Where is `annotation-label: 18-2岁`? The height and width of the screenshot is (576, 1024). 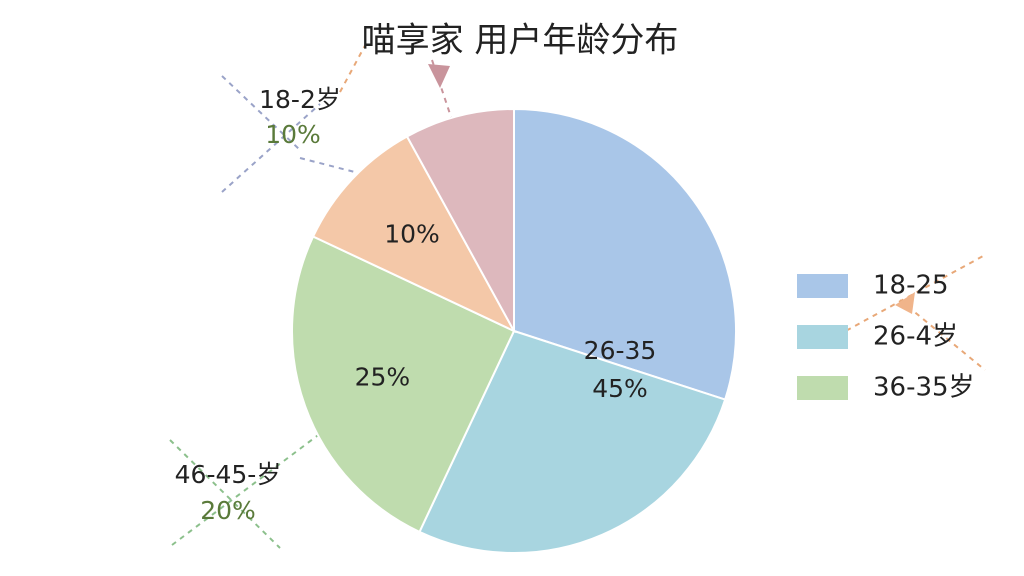 annotation-label: 18-2岁 is located at coordinates (300, 99).